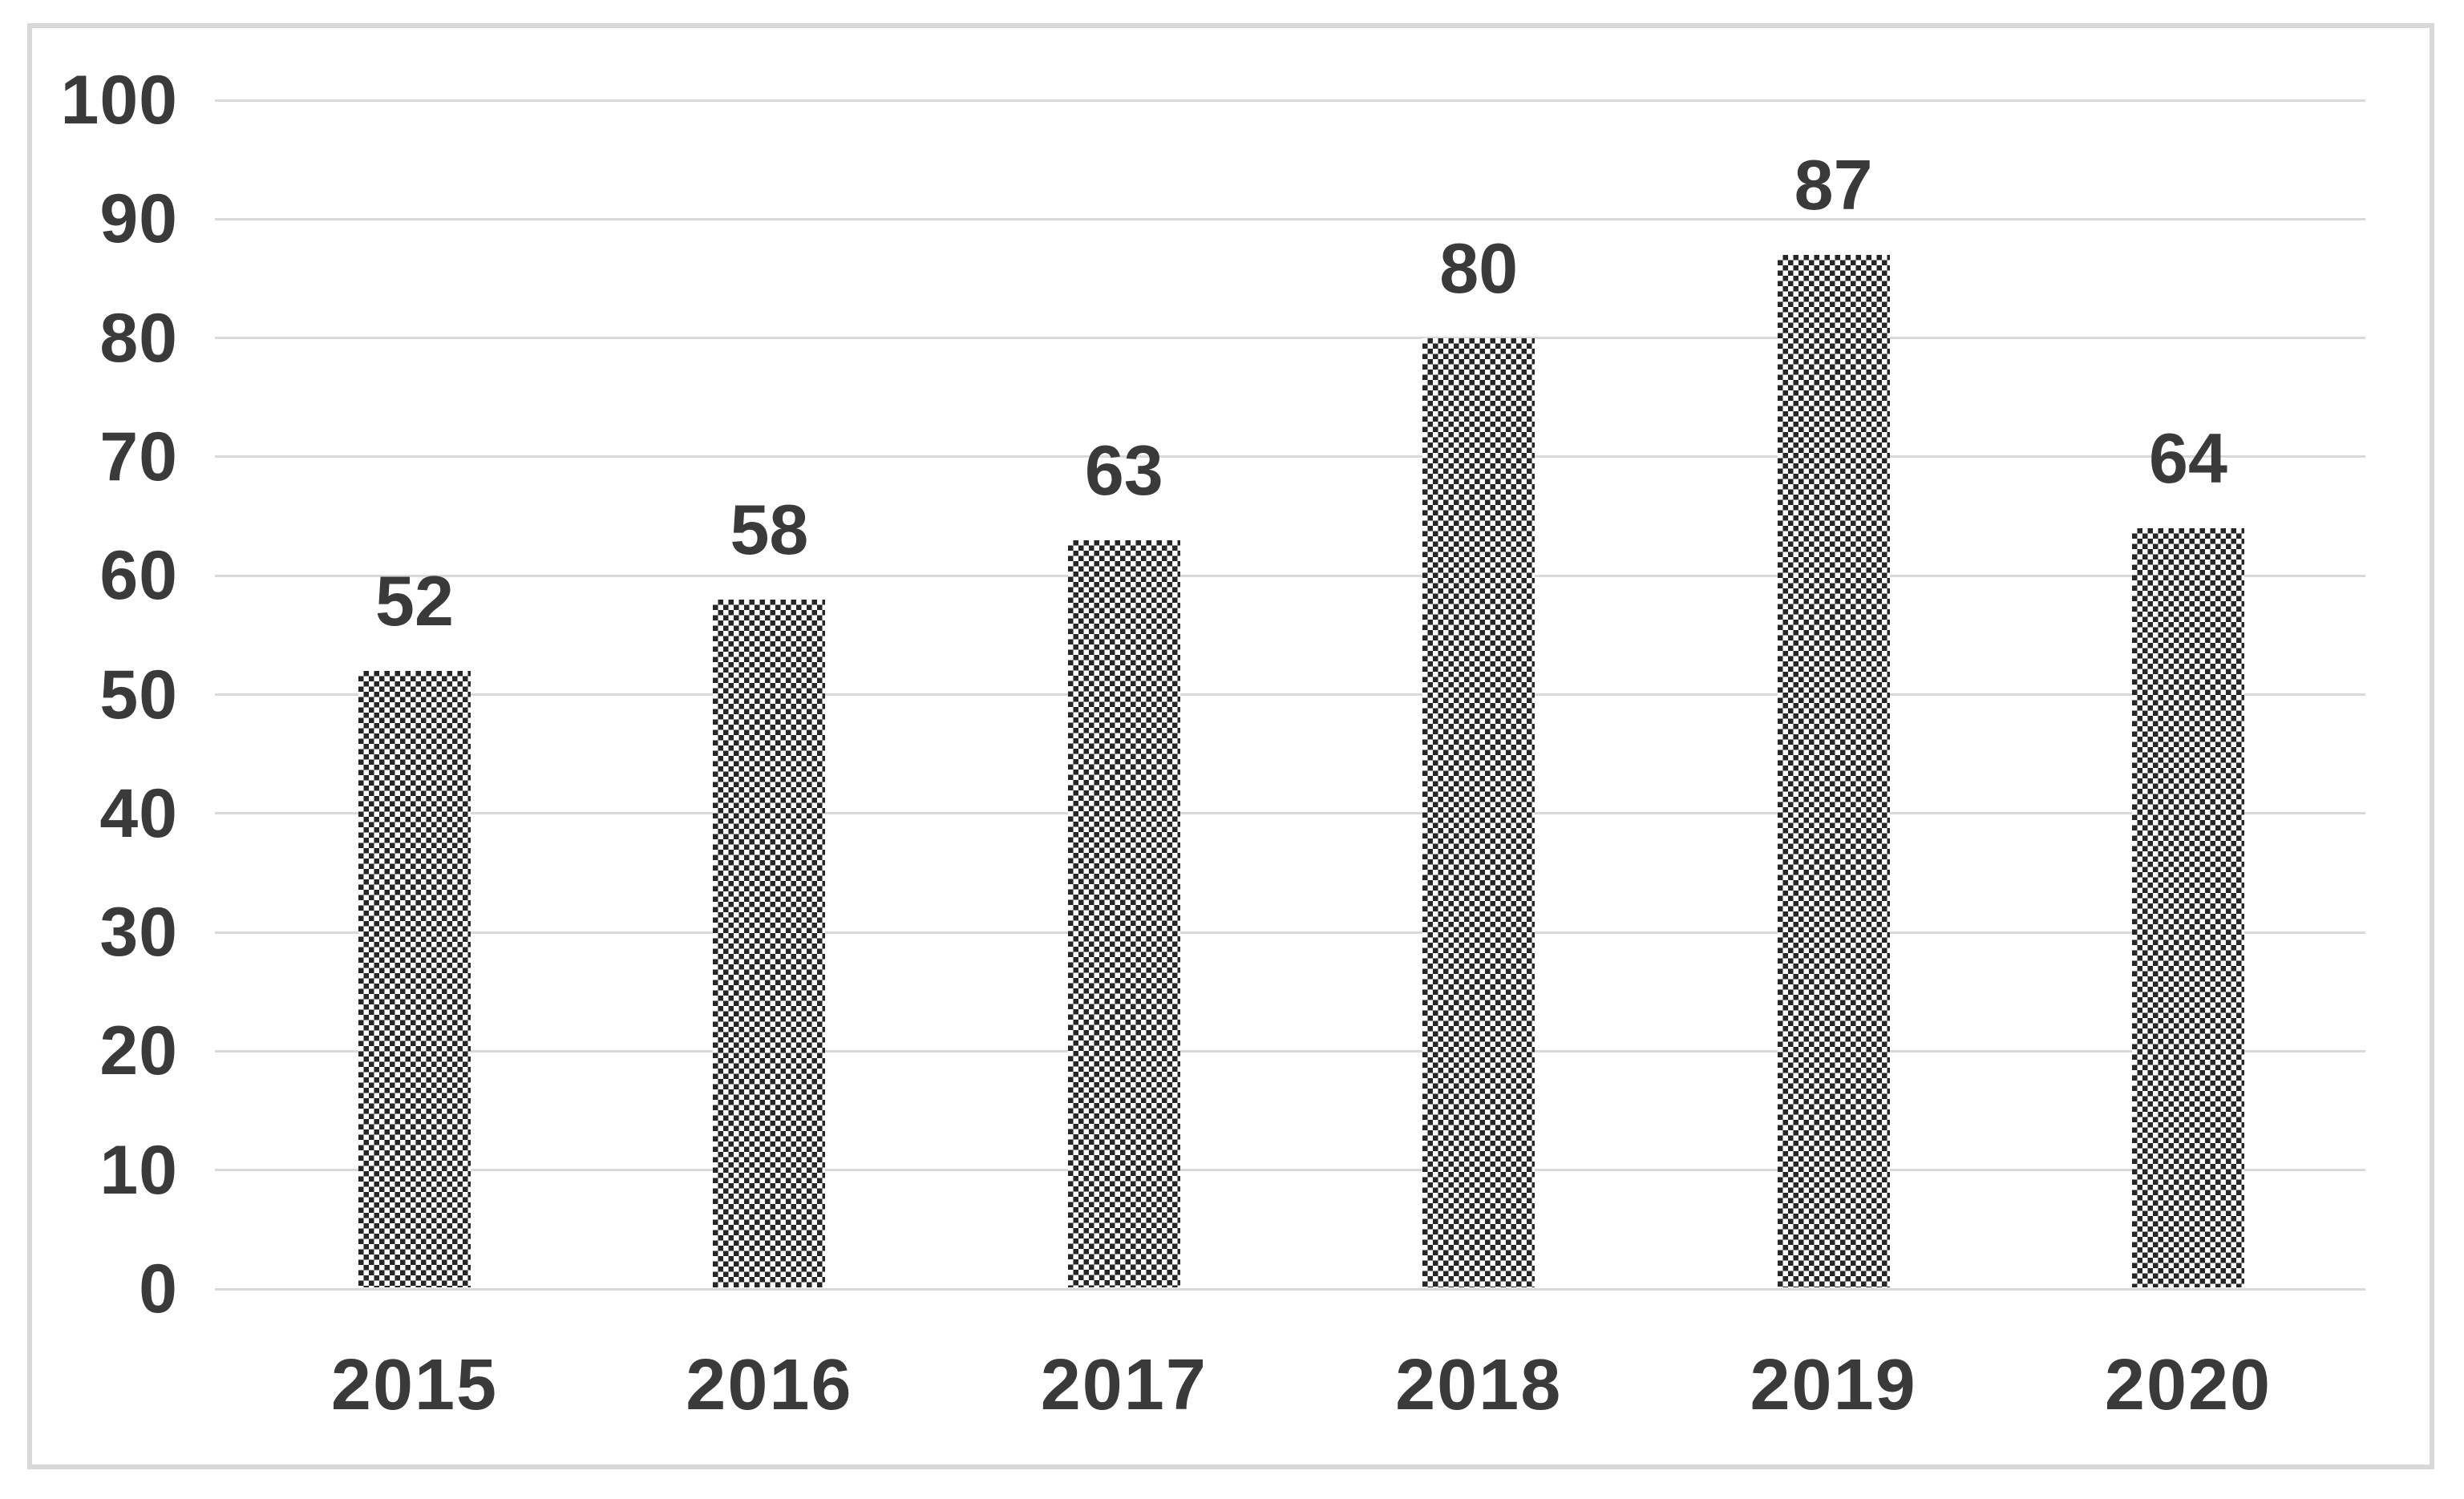  Describe the element at coordinates (1124, 1385) in the screenshot. I see `x-axis-tick-label: 2017` at that location.